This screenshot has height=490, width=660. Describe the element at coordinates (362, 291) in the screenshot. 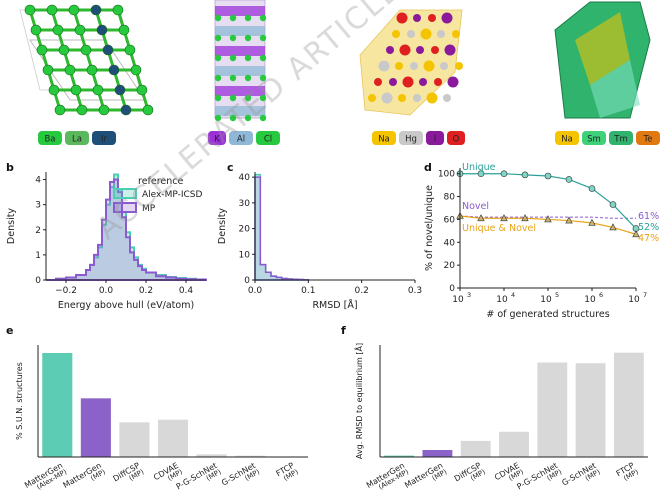

I see `x-tick-label: 0.2` at that location.